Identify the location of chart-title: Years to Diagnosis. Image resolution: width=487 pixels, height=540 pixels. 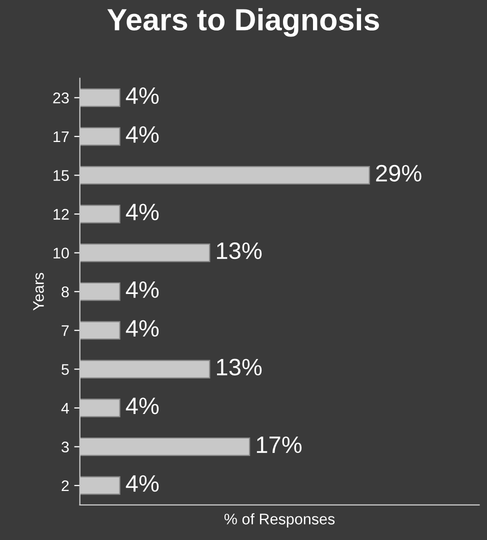
(243, 22).